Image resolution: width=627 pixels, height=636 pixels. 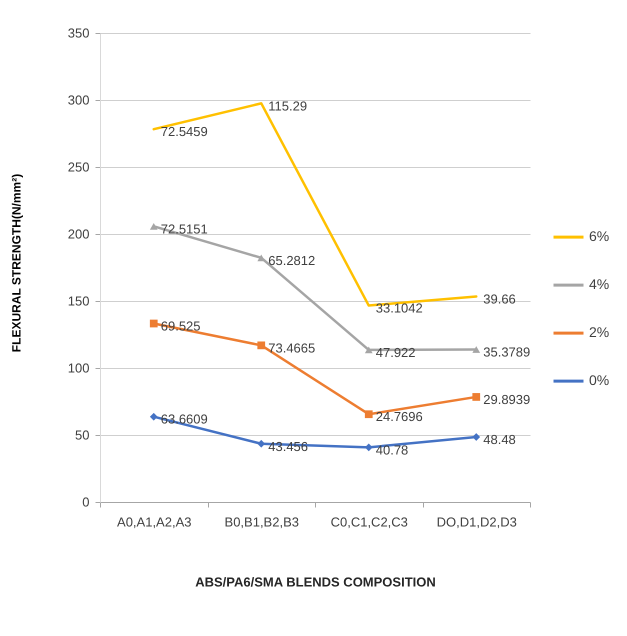 I want to click on data-label: 40.78, so click(x=392, y=450).